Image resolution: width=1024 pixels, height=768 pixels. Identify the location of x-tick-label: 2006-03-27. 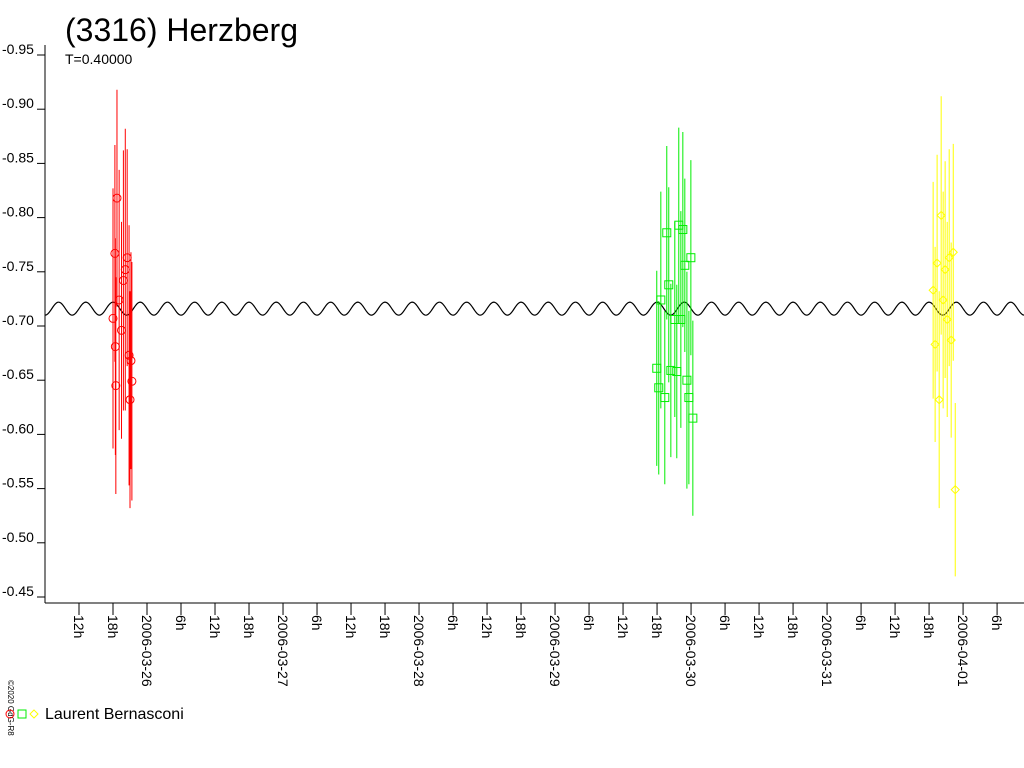
(283, 651).